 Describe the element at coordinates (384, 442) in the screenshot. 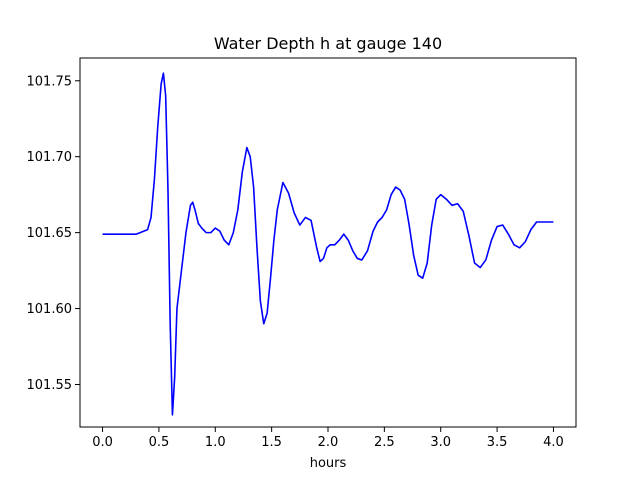

I see `x-tick-label: 2.5` at that location.